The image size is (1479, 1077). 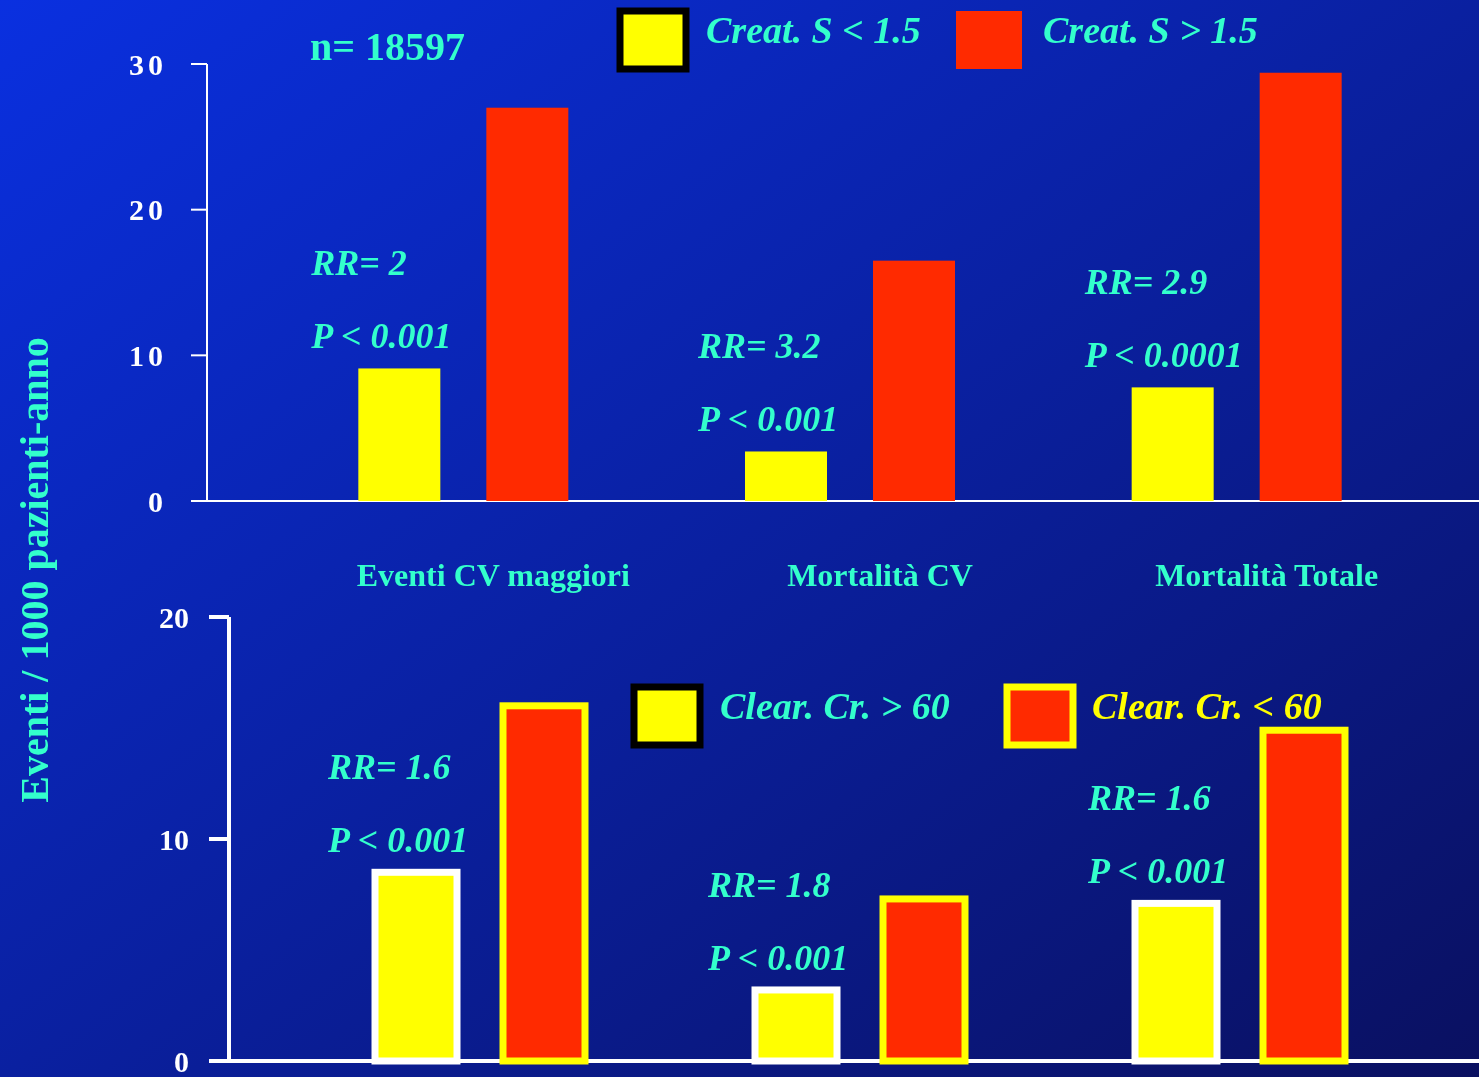 What do you see at coordinates (835, 706) in the screenshot?
I see `legend-label: Clear. Cr. > 60` at bounding box center [835, 706].